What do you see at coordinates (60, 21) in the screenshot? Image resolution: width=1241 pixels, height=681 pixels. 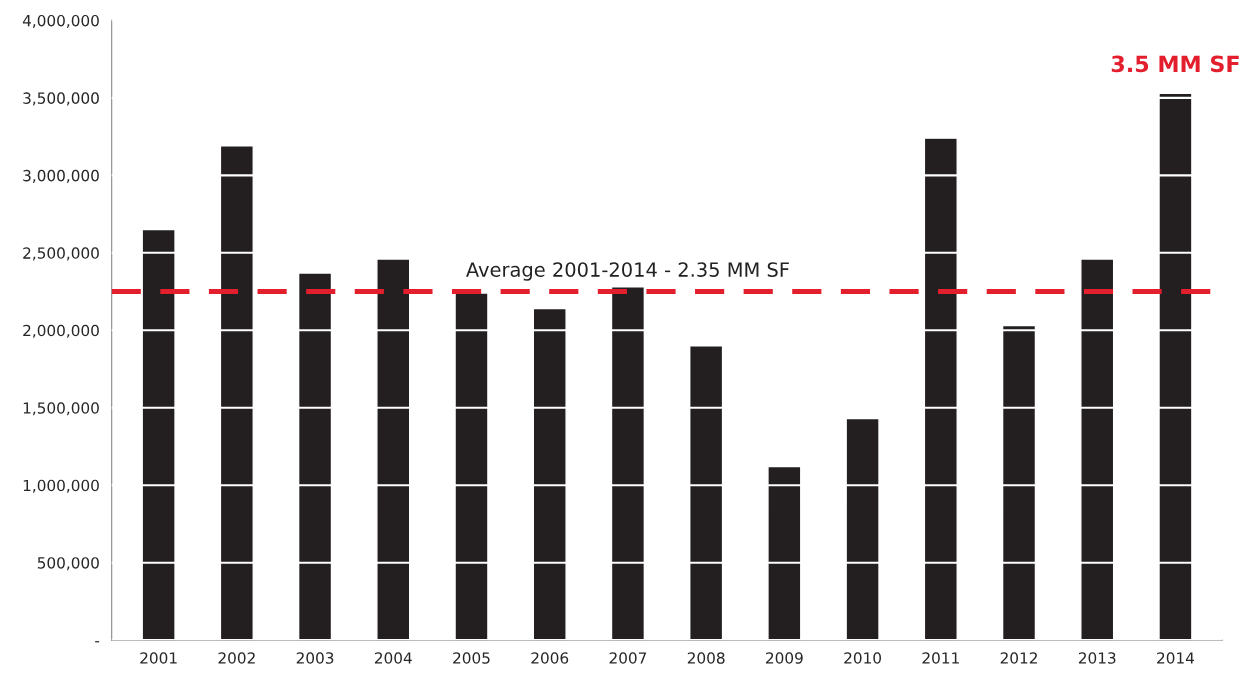 I see `y-tick-label: 4,000,000` at bounding box center [60, 21].